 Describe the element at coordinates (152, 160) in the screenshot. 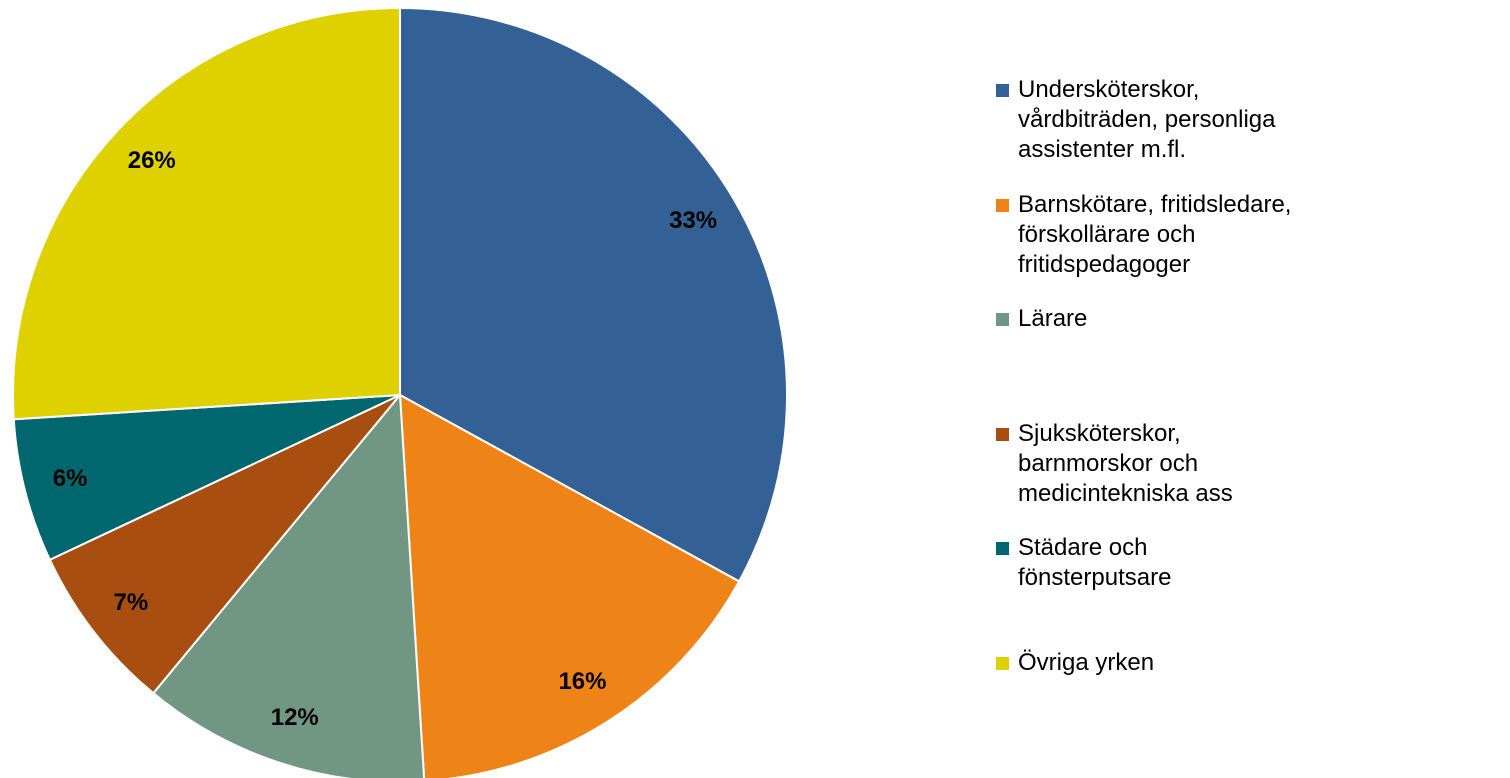

I see `data-label: 26%` at that location.